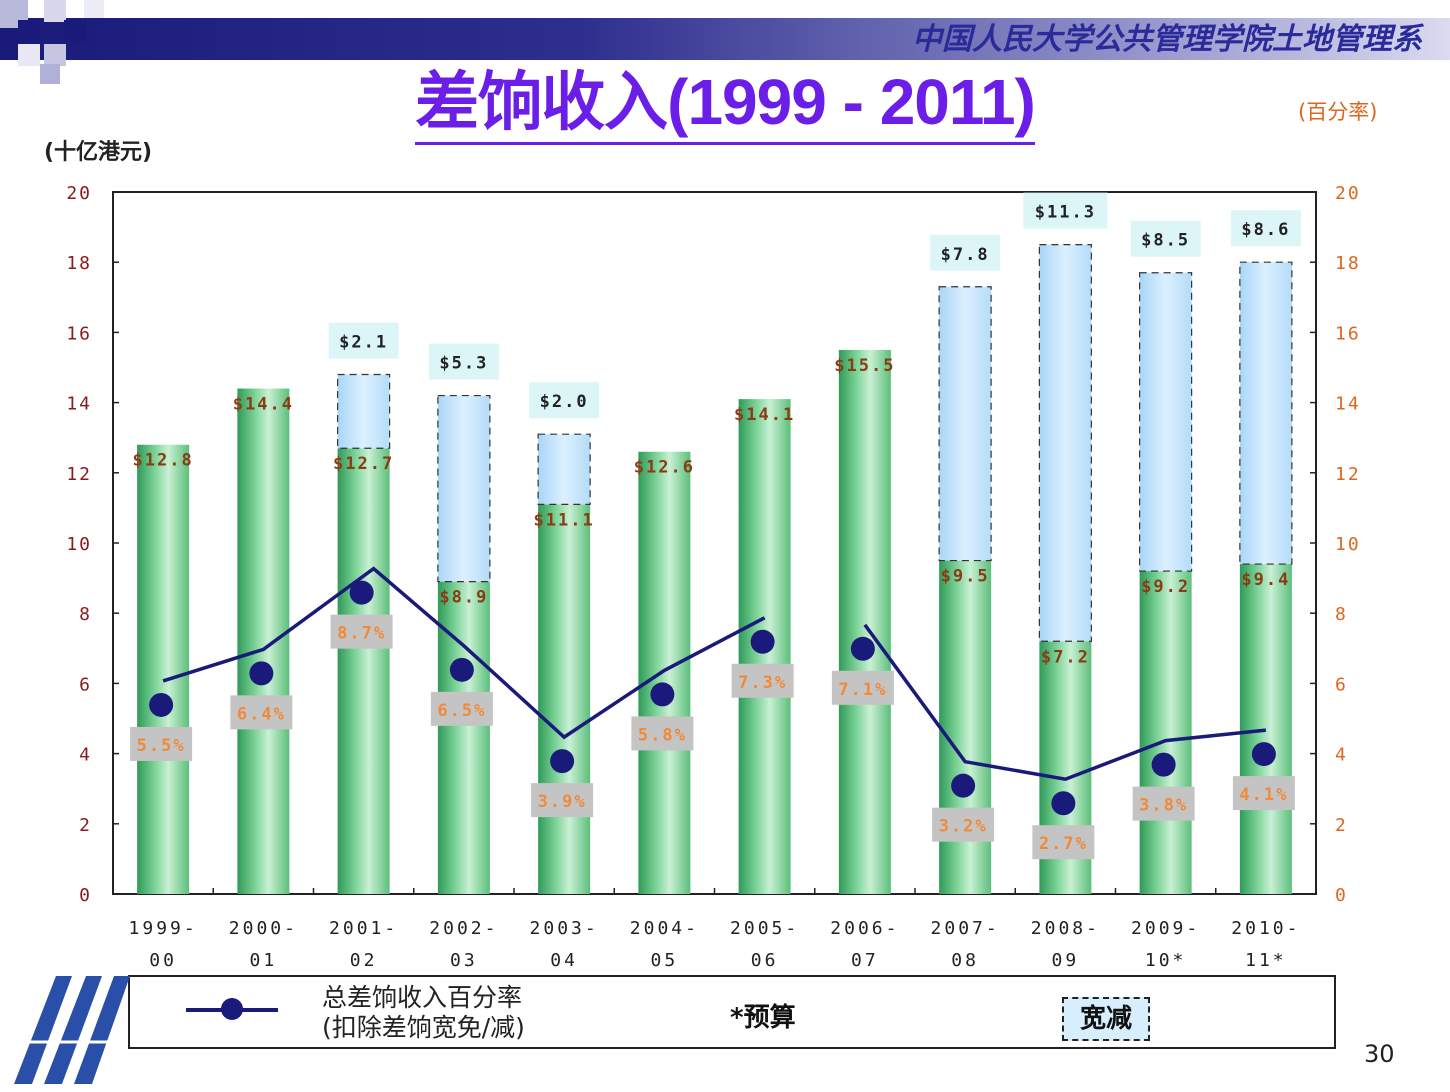 The height and width of the screenshot is (1092, 1450). What do you see at coordinates (364, 960) in the screenshot?
I see `x-tick-label: 02` at bounding box center [364, 960].